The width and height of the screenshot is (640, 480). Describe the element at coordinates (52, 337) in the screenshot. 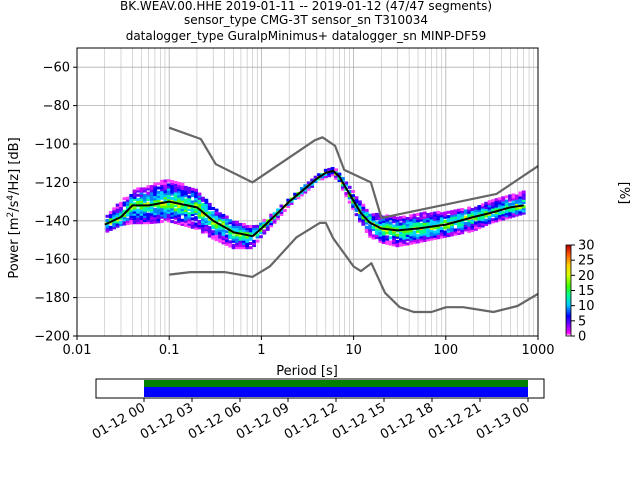

I see `y-tick-label: −200` at that location.